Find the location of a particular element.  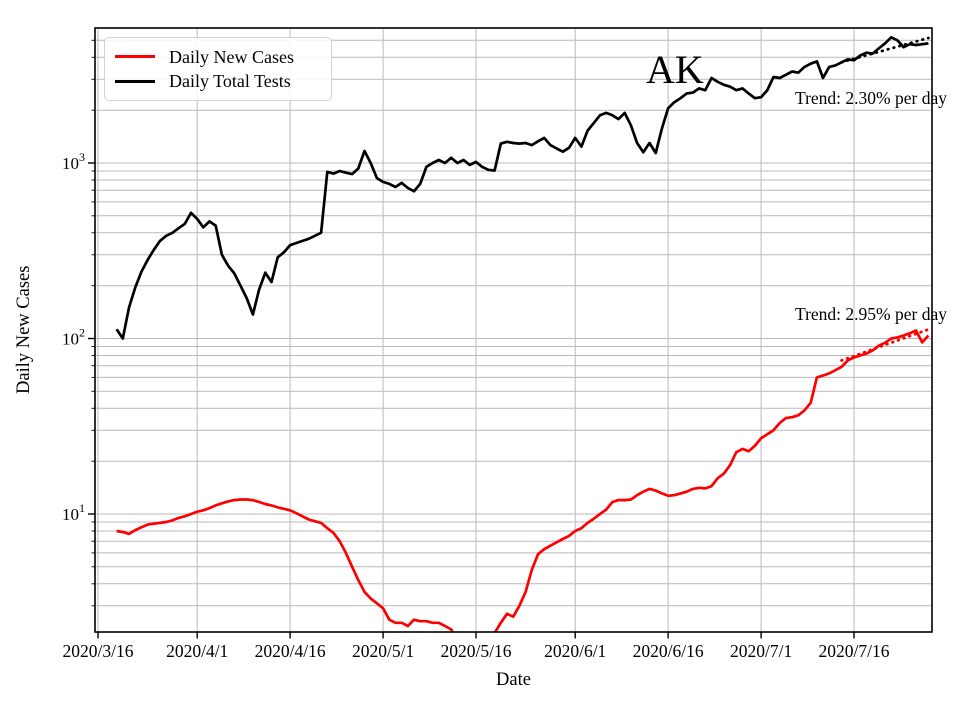

x-tick-label: 2020/6/1 is located at coordinates (575, 651).